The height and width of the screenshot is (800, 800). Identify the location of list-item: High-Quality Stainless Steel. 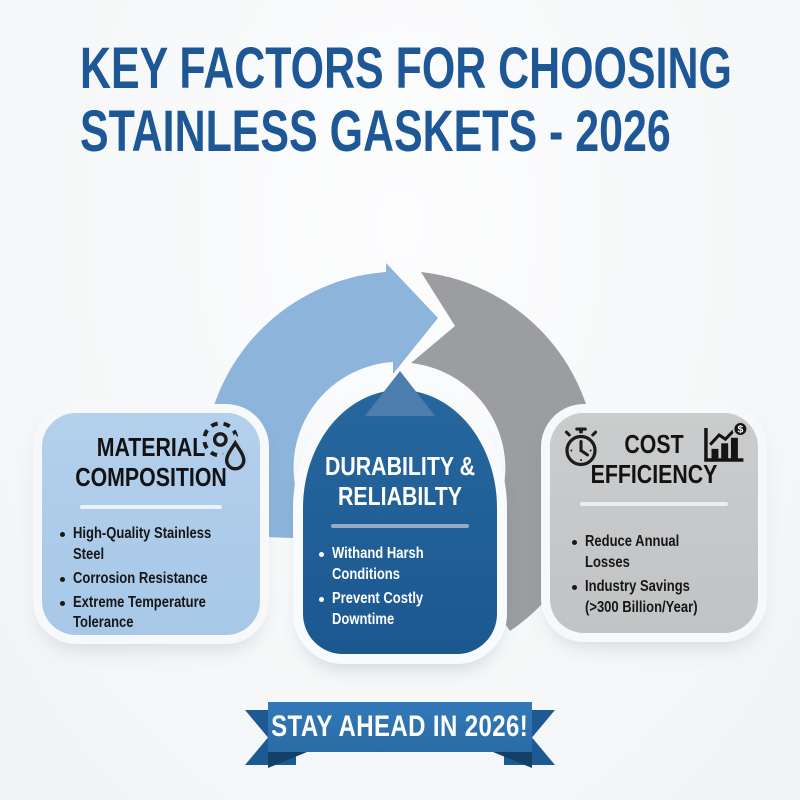
(158, 545).